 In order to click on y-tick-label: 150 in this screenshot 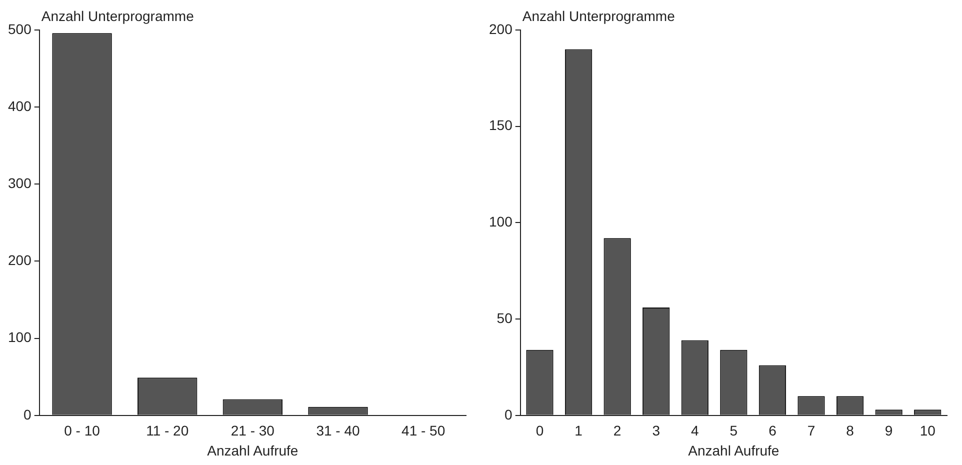, I will do `click(501, 125)`.